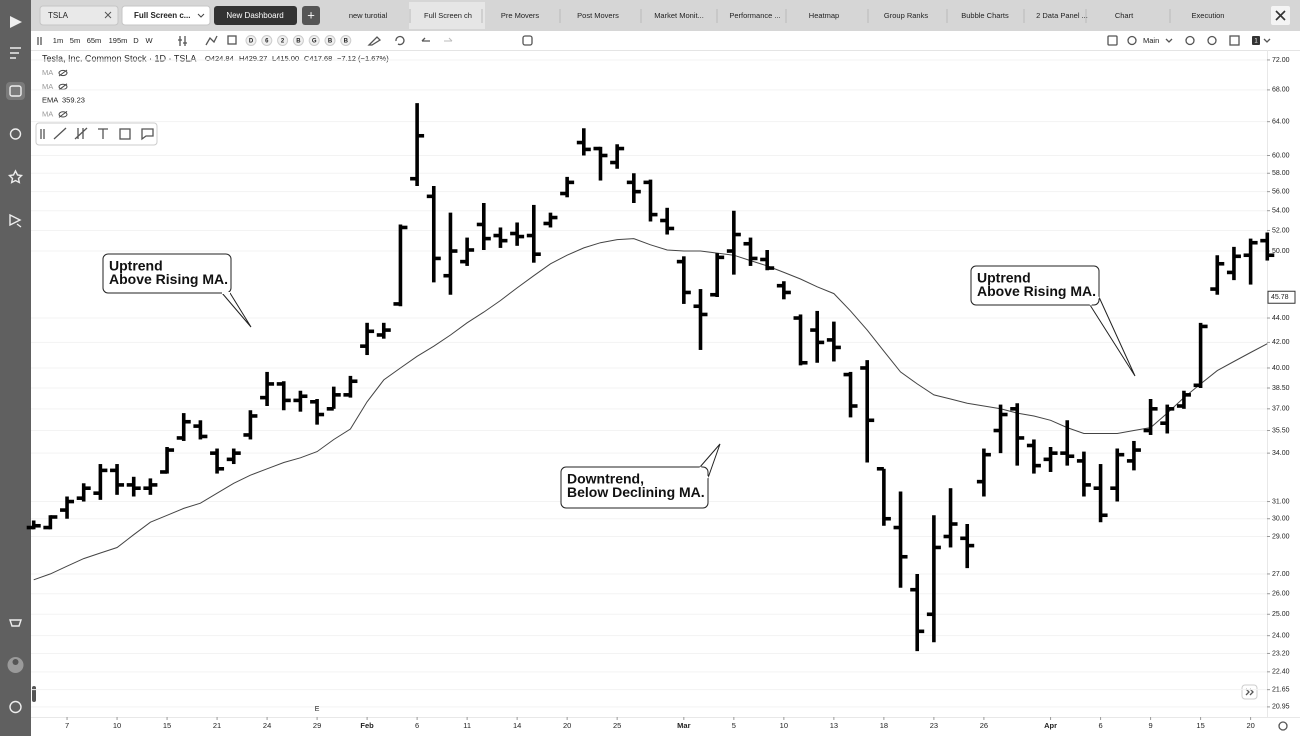 This screenshot has height=736, width=1300. I want to click on study-icon, so click(211, 40).